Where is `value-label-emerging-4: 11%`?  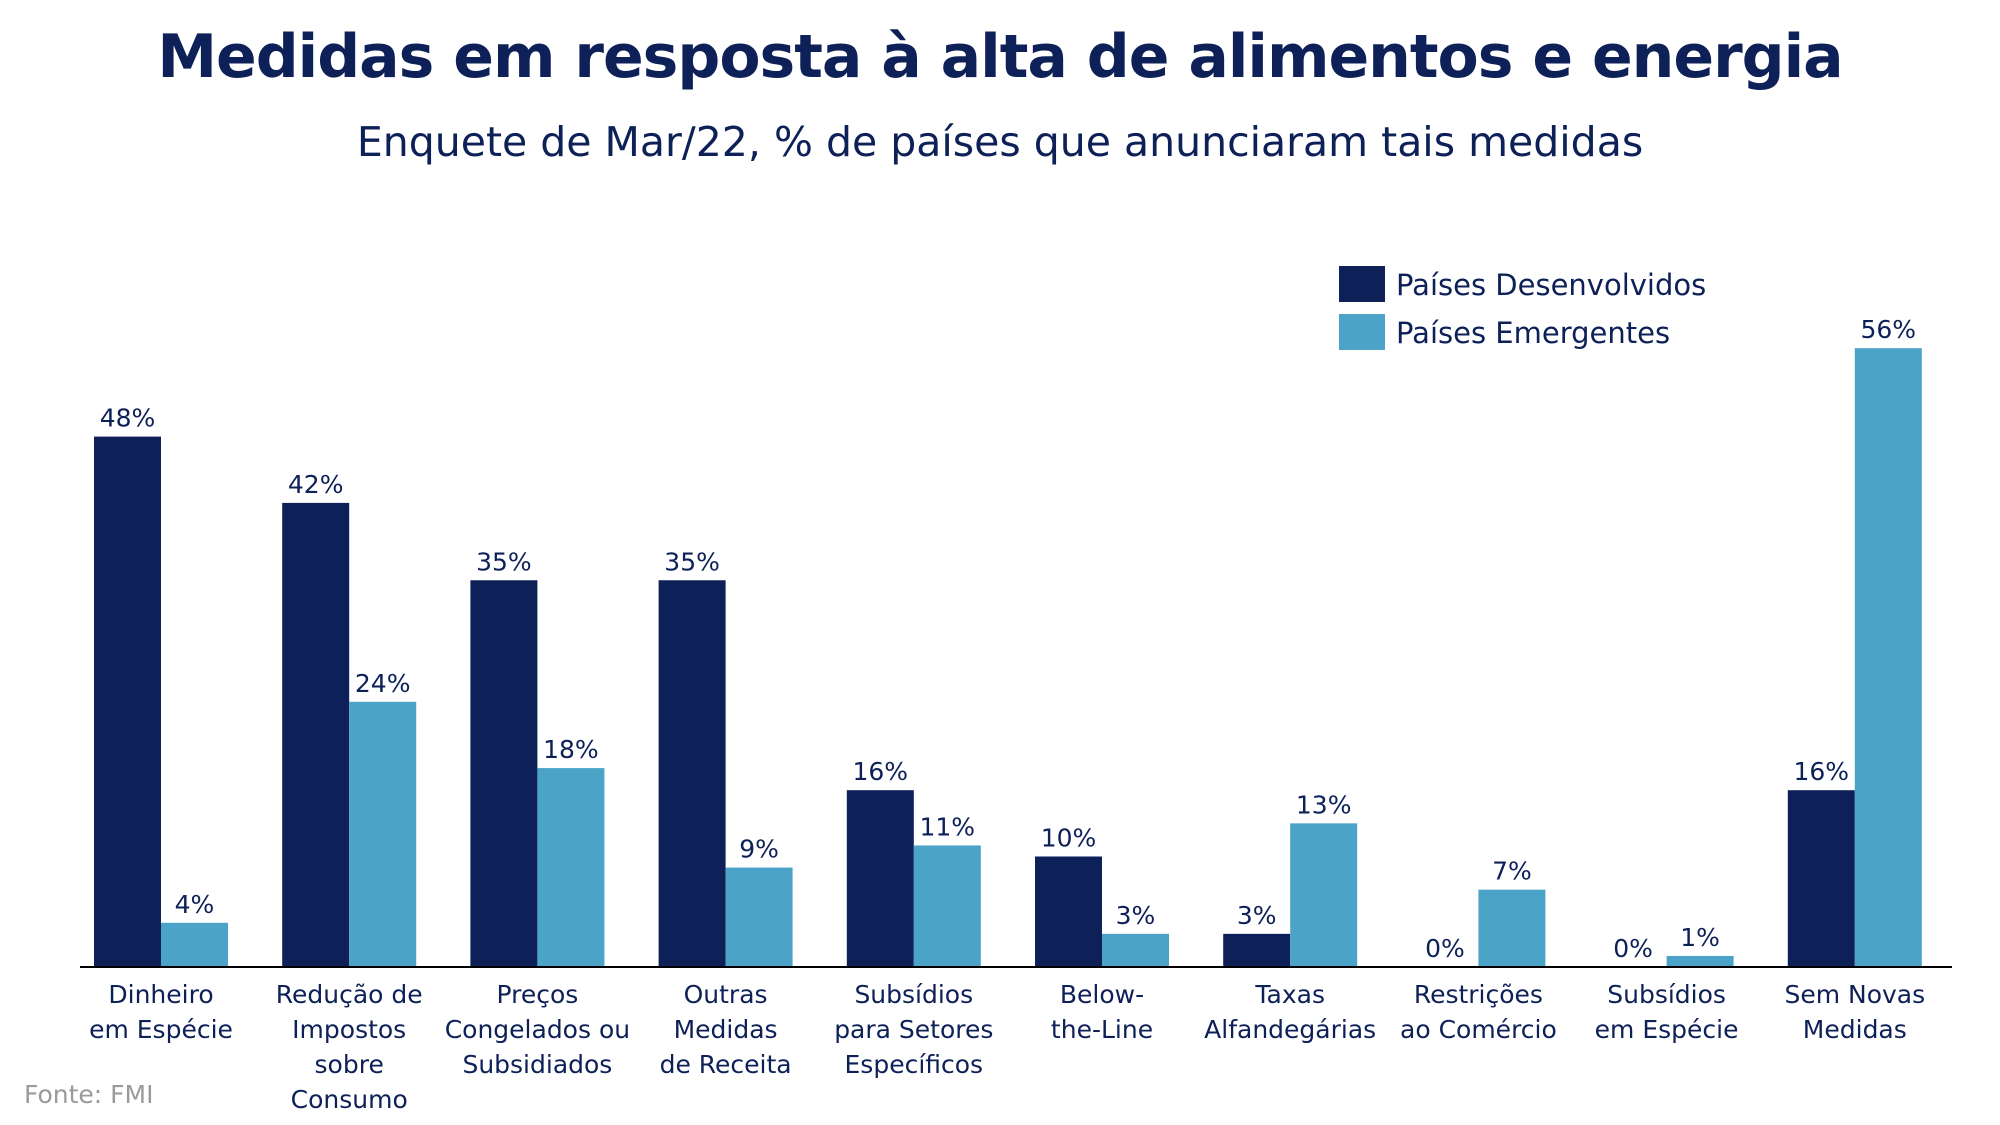
value-label-emerging-4: 11% is located at coordinates (948, 826).